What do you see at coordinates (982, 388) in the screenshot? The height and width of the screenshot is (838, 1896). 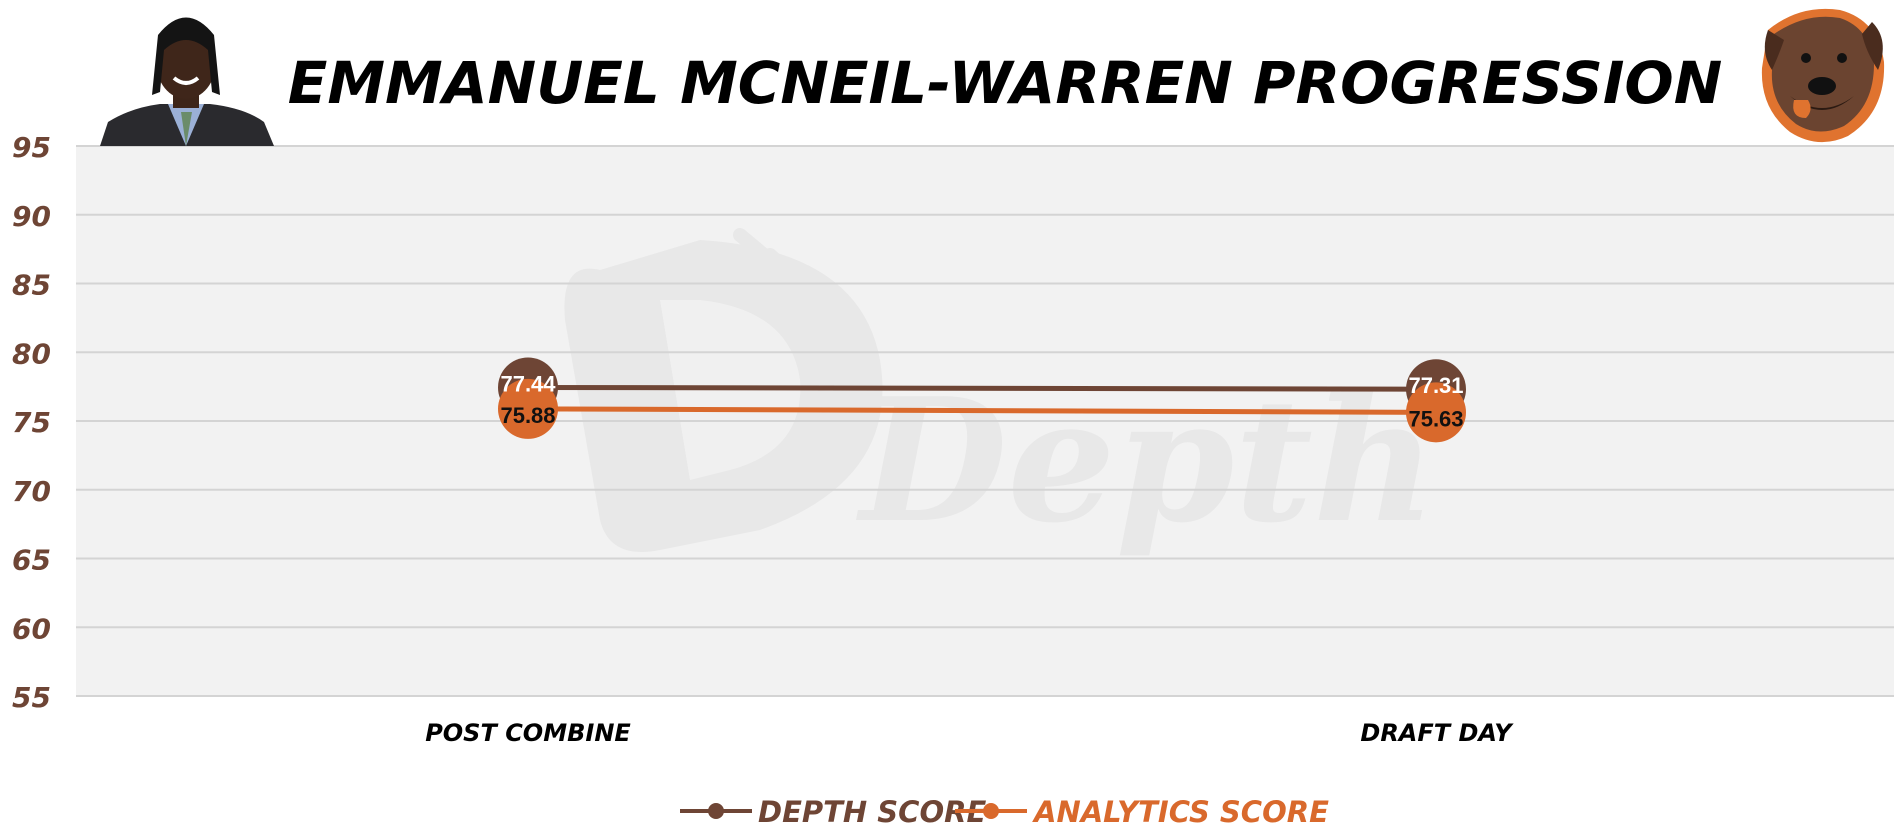 I see `series-line-depth` at bounding box center [982, 388].